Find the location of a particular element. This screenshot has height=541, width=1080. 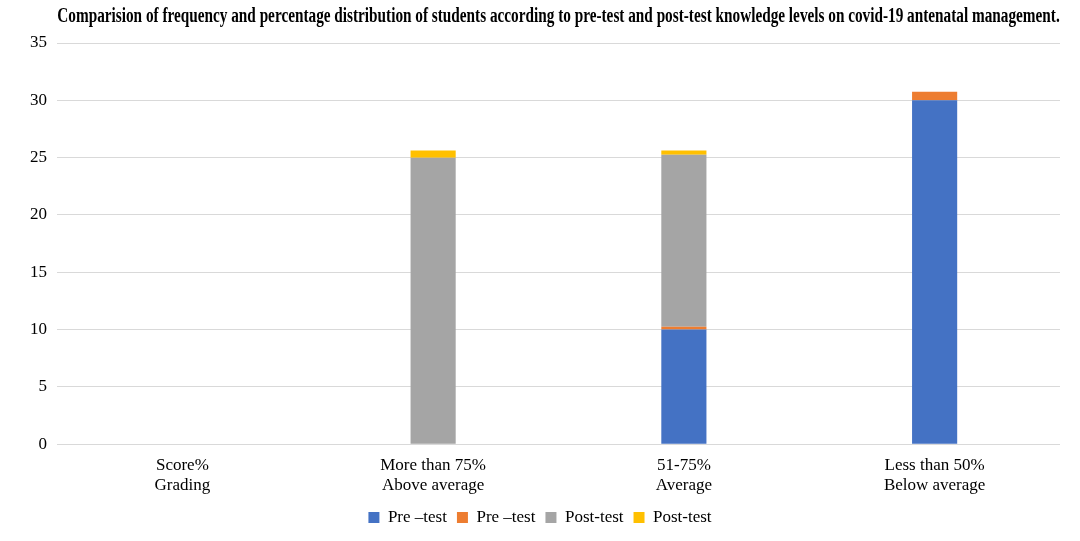

y-tick-label: 25 is located at coordinates (38, 157).